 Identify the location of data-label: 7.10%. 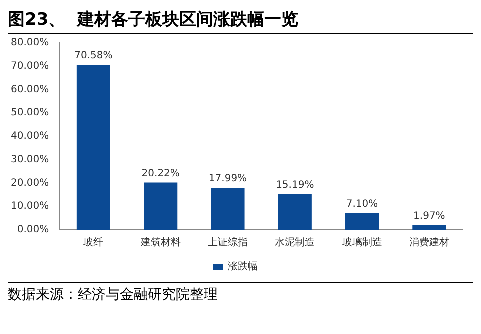
(362, 204).